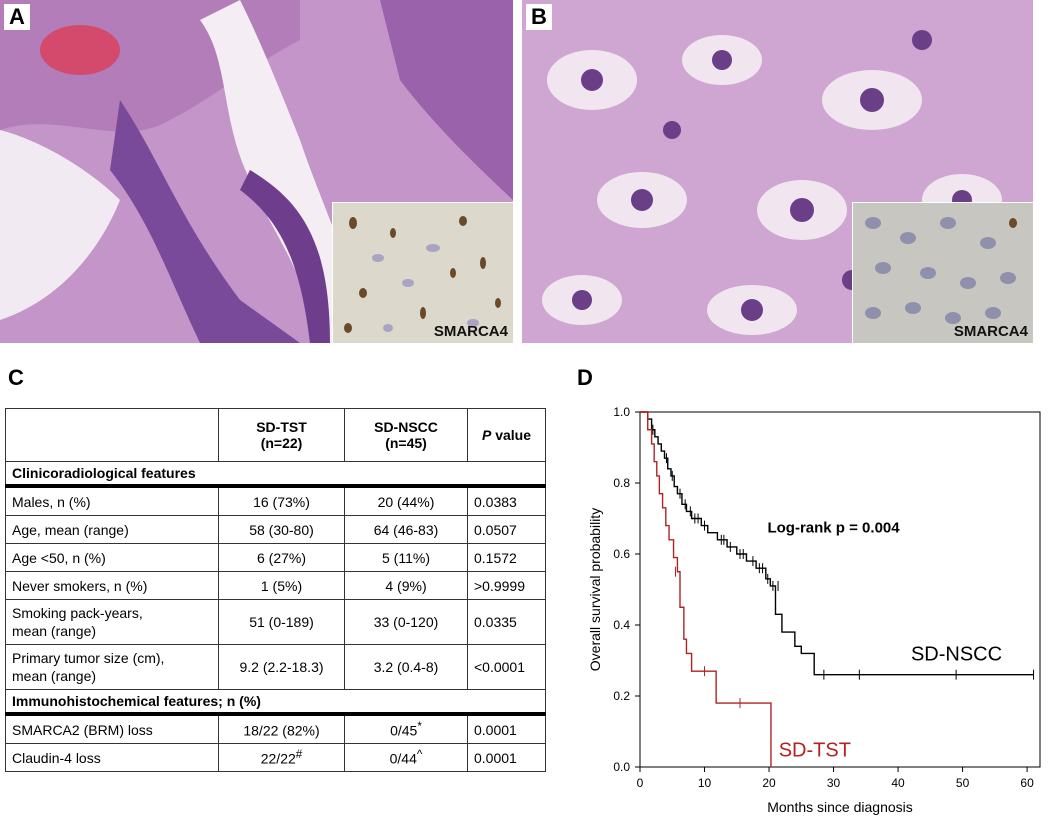 The height and width of the screenshot is (826, 1050). I want to click on table-row: Claudin-4 loss 22/22# 0/44^ 0.0001, so click(275, 757).